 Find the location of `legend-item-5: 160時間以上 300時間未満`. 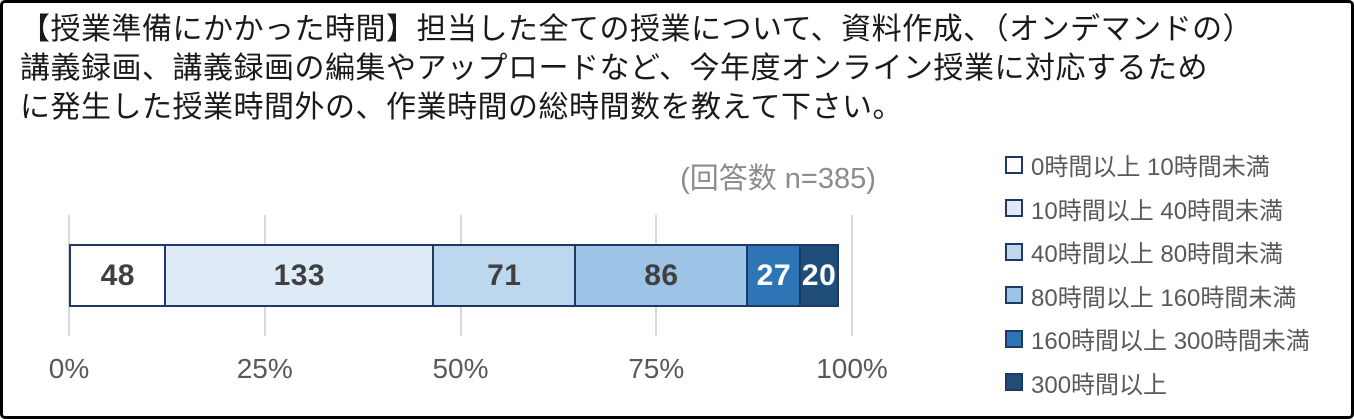

legend-item-5: 160時間以上 300時間未満 is located at coordinates (1157, 339).